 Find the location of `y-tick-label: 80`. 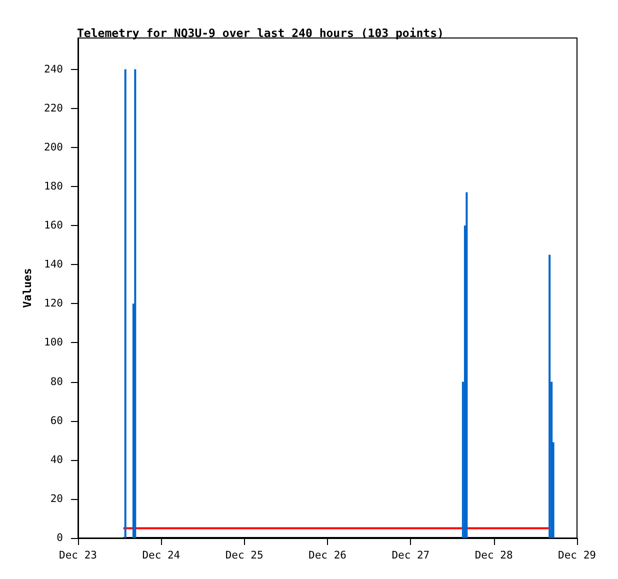

y-tick-label: 80 is located at coordinates (56, 382).